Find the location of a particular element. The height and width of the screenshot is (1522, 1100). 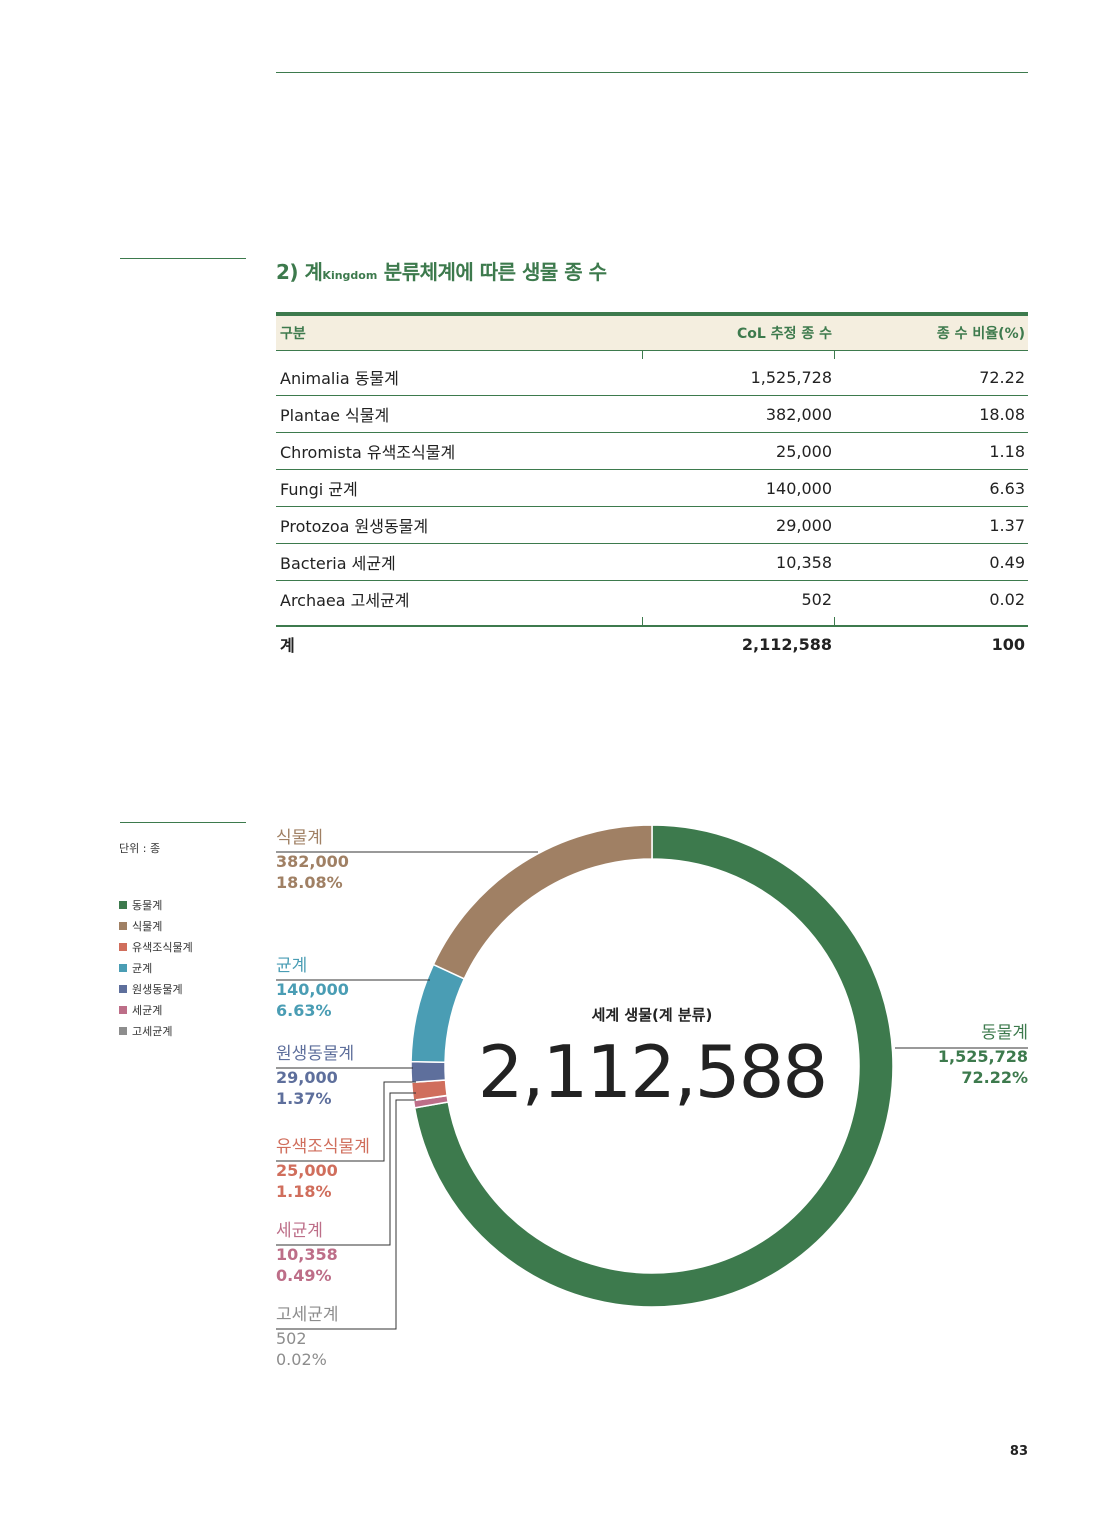

table-row: Archaea 고세균계 502 0.02 is located at coordinates (652, 599).